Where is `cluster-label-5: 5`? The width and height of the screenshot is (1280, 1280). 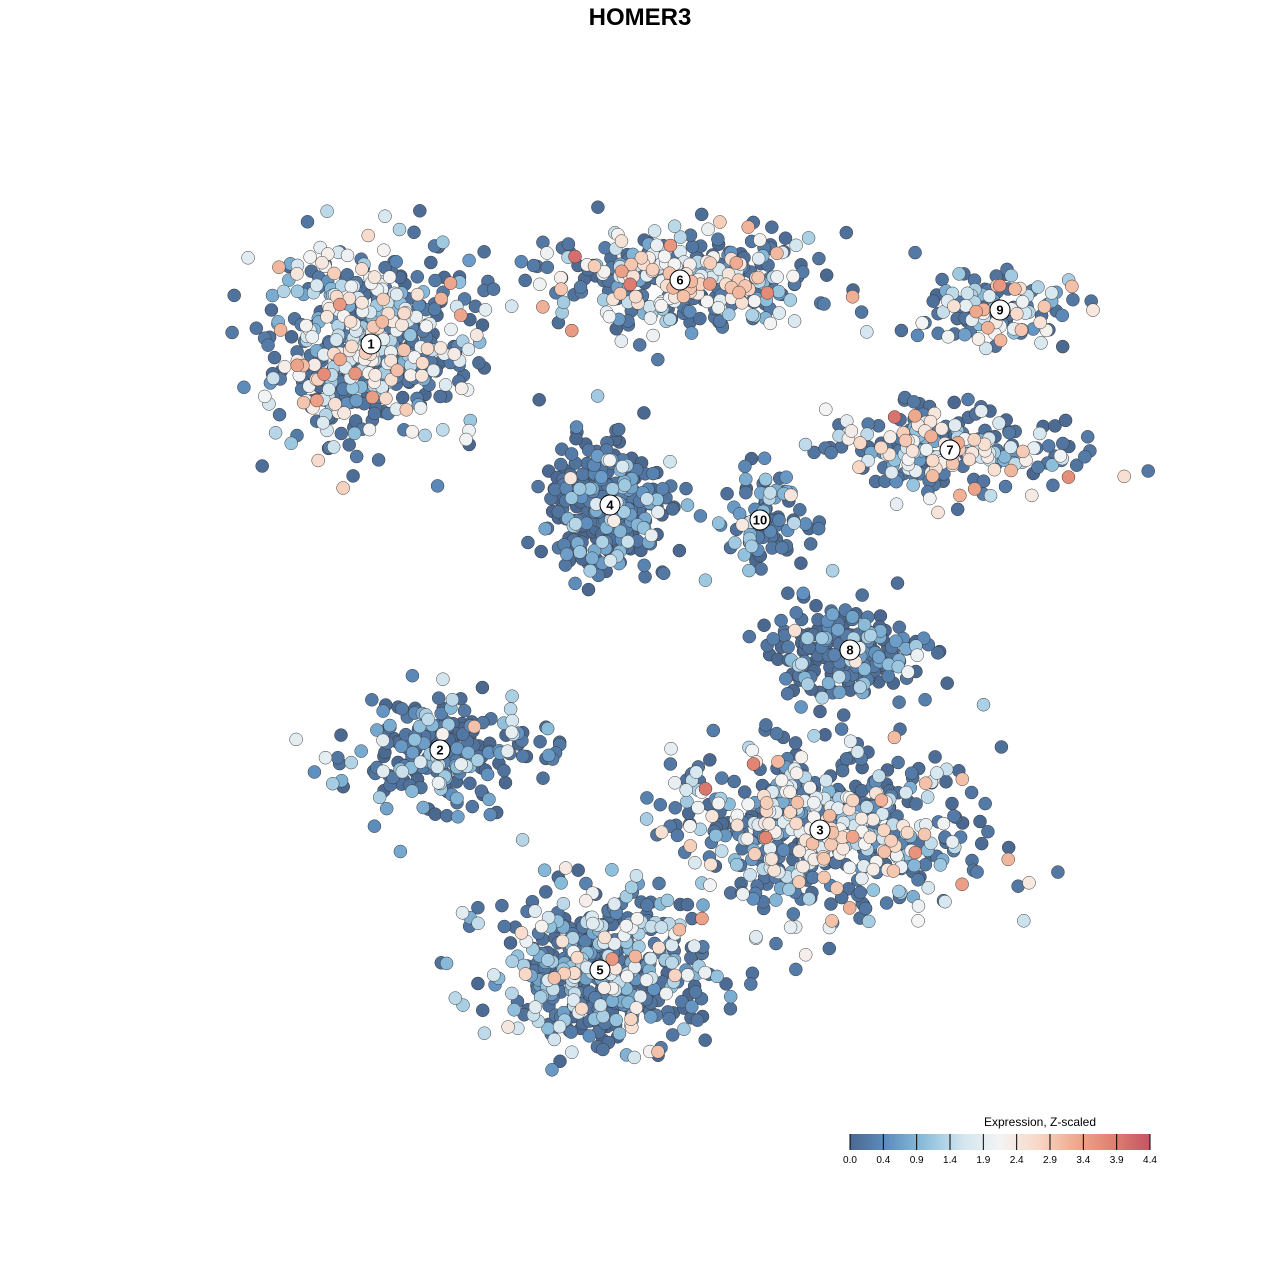 cluster-label-5: 5 is located at coordinates (600, 970).